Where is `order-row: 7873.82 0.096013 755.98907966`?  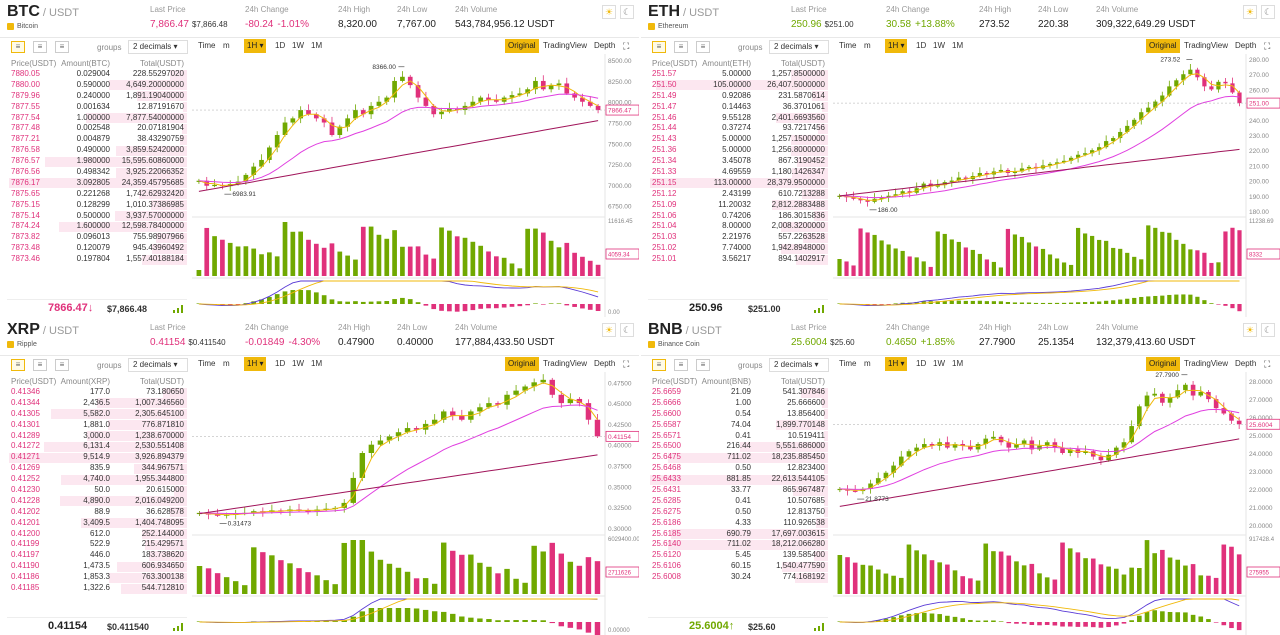 order-row: 7873.82 0.096013 755.98907966 is located at coordinates (97, 237).